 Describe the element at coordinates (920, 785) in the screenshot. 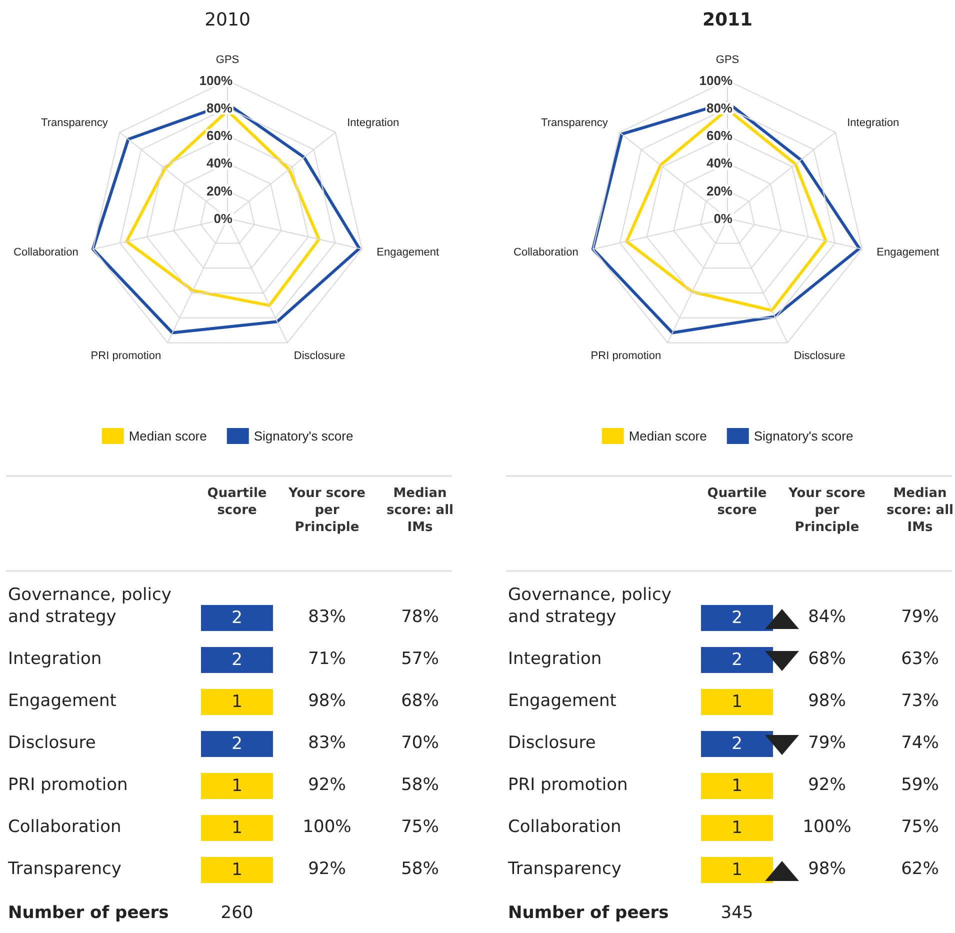

I see `data-label: 59%` at that location.